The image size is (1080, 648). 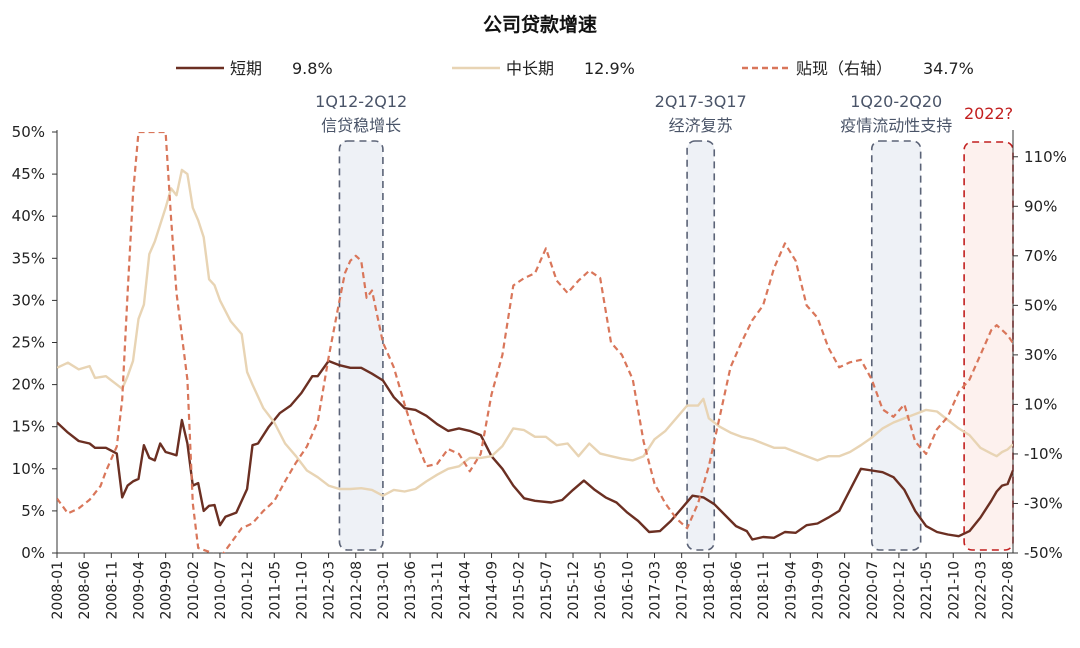 I want to click on x-tick-label: 2014-09, so click(x=493, y=590).